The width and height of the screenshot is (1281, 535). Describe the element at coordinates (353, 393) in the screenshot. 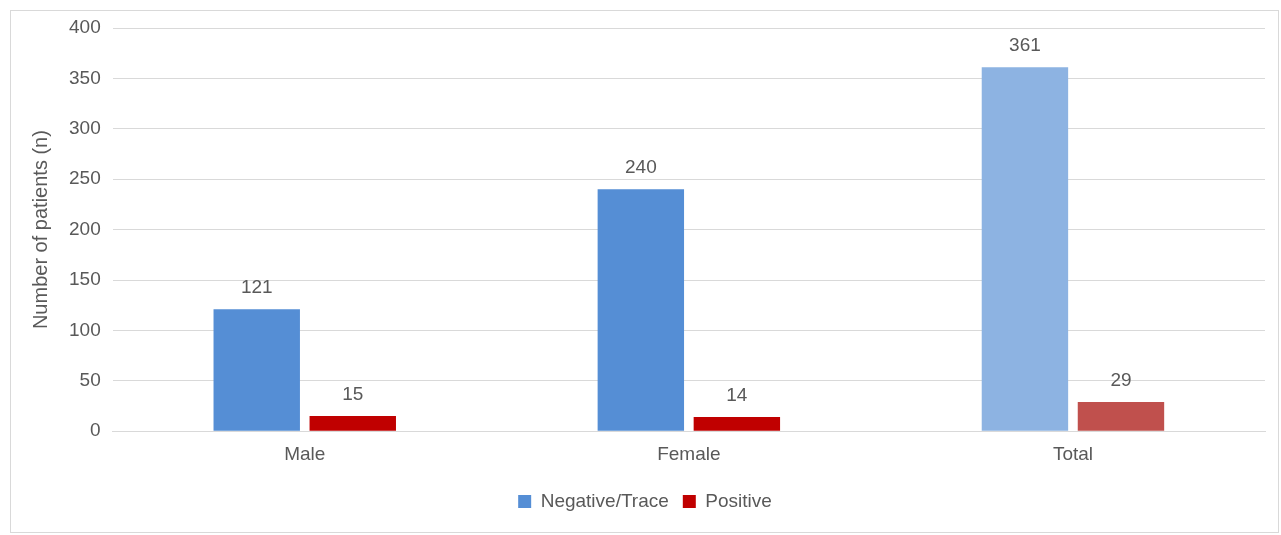

I see `data-label: 15` at that location.